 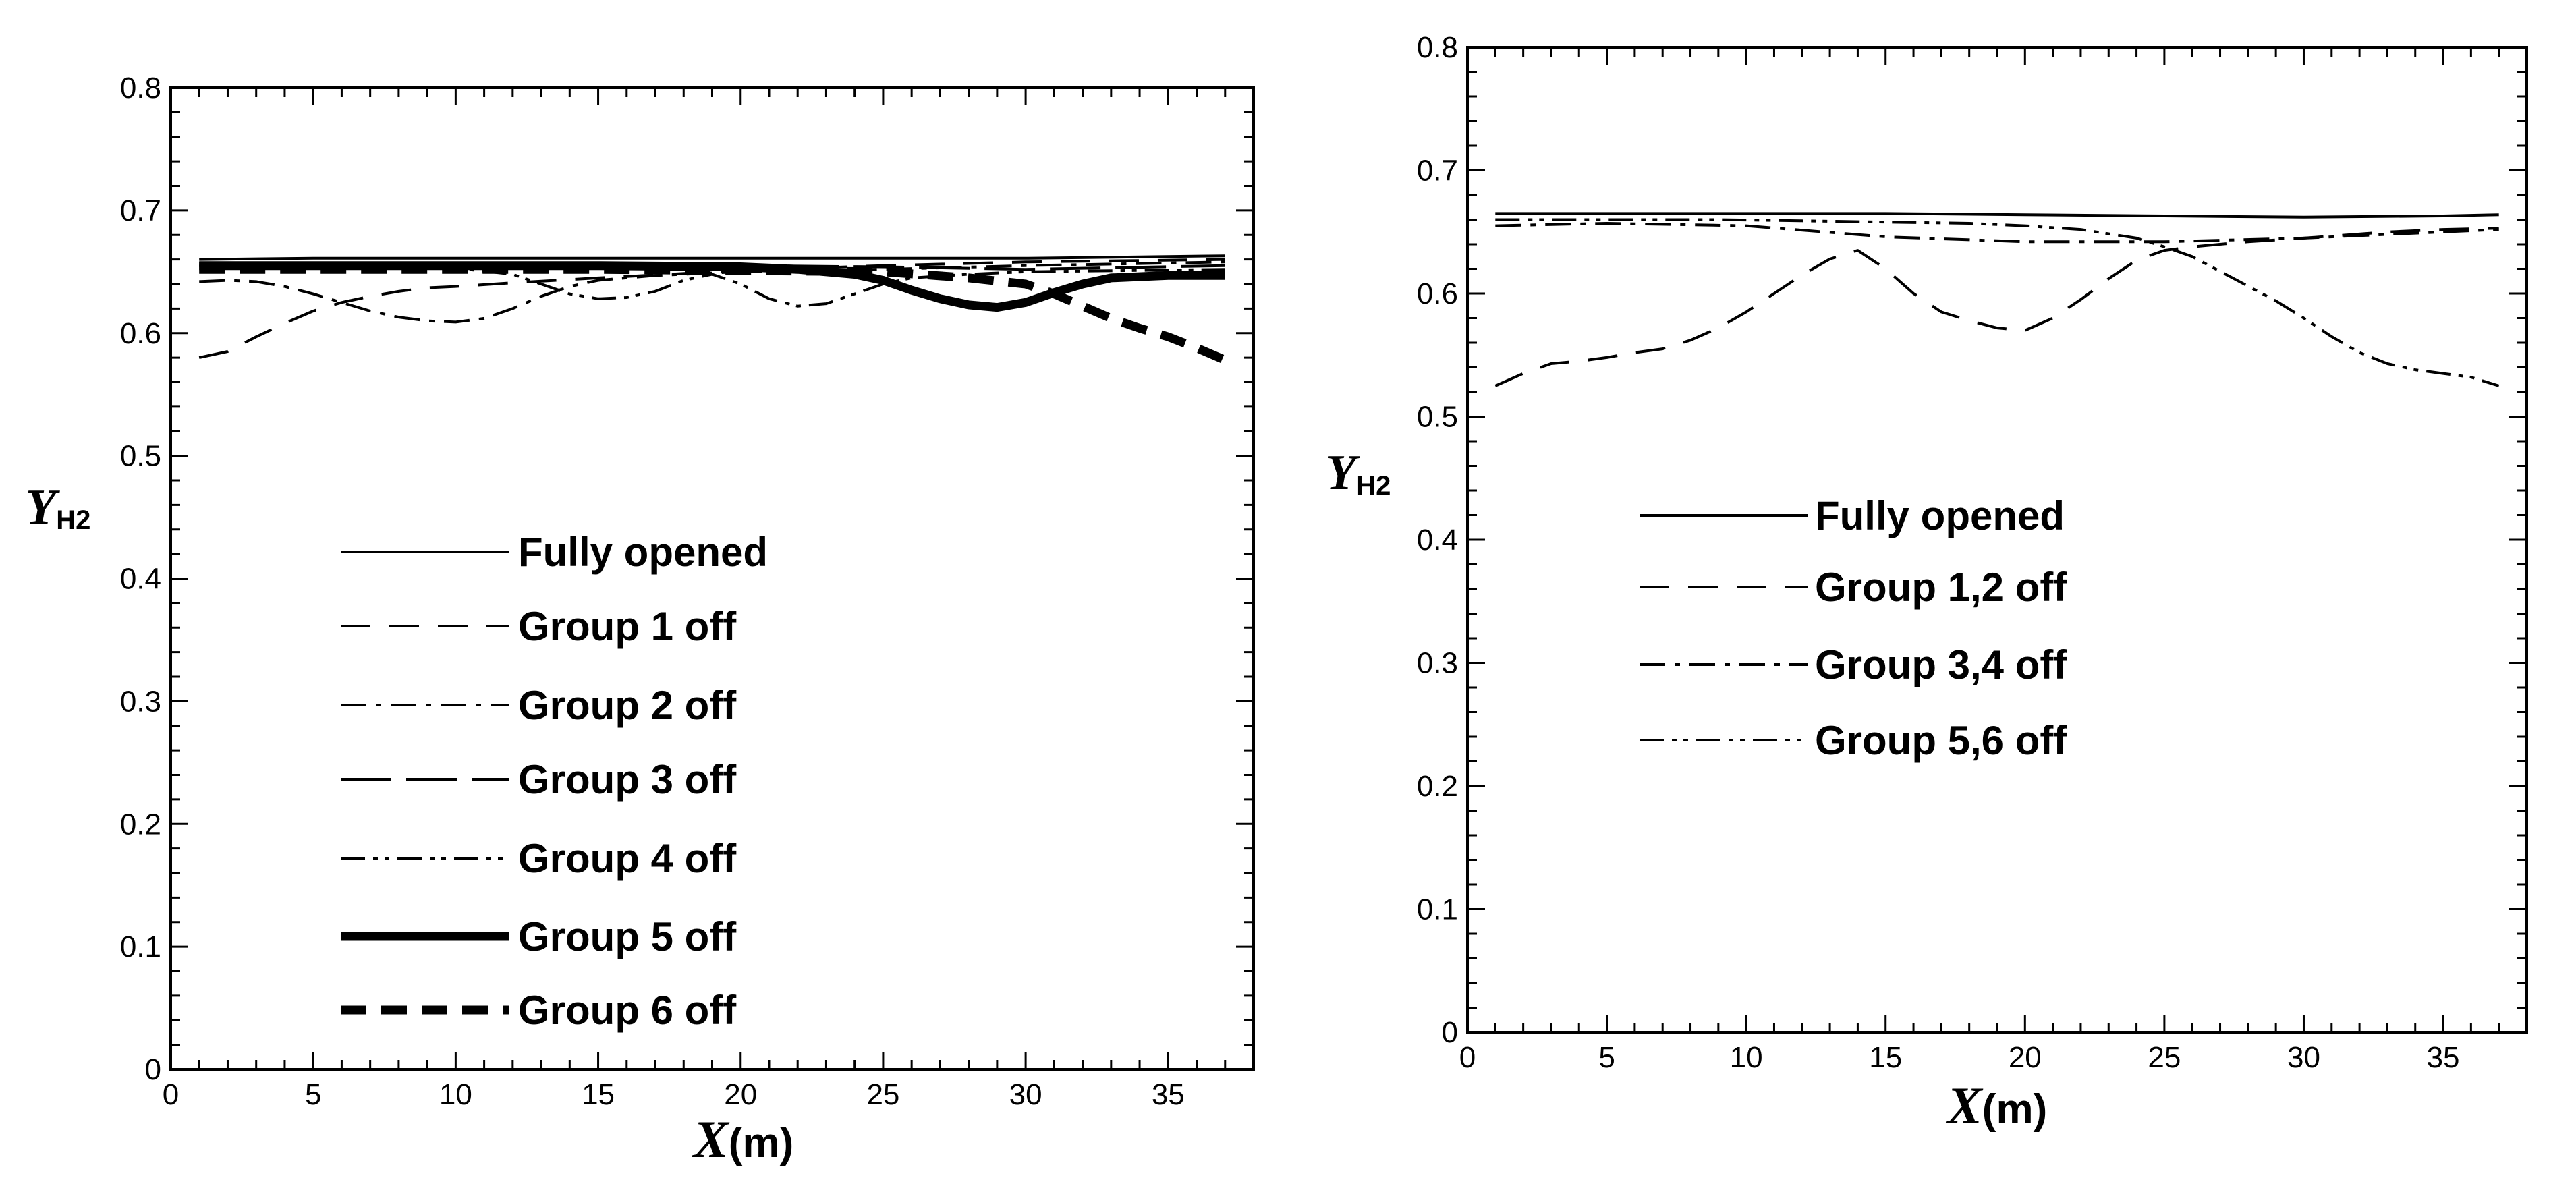 I want to click on left-legend-label-1: Group 1 off, so click(x=627, y=626).